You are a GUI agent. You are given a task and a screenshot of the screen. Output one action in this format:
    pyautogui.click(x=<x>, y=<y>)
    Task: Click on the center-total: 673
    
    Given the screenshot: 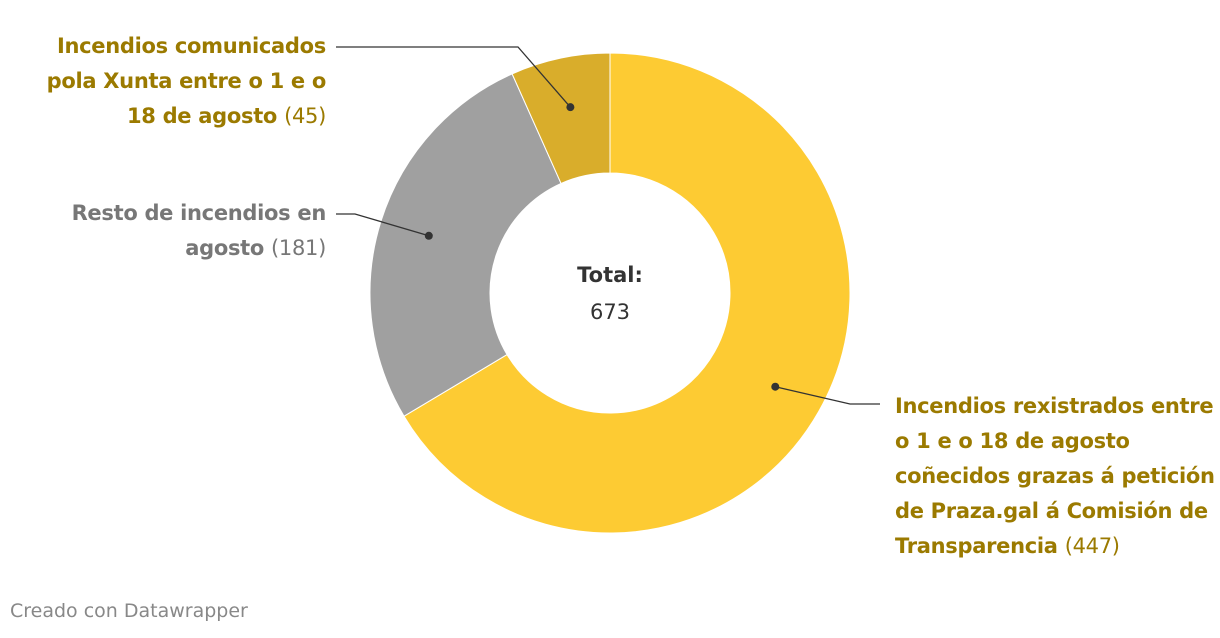 What is the action you would take?
    pyautogui.click(x=610, y=312)
    